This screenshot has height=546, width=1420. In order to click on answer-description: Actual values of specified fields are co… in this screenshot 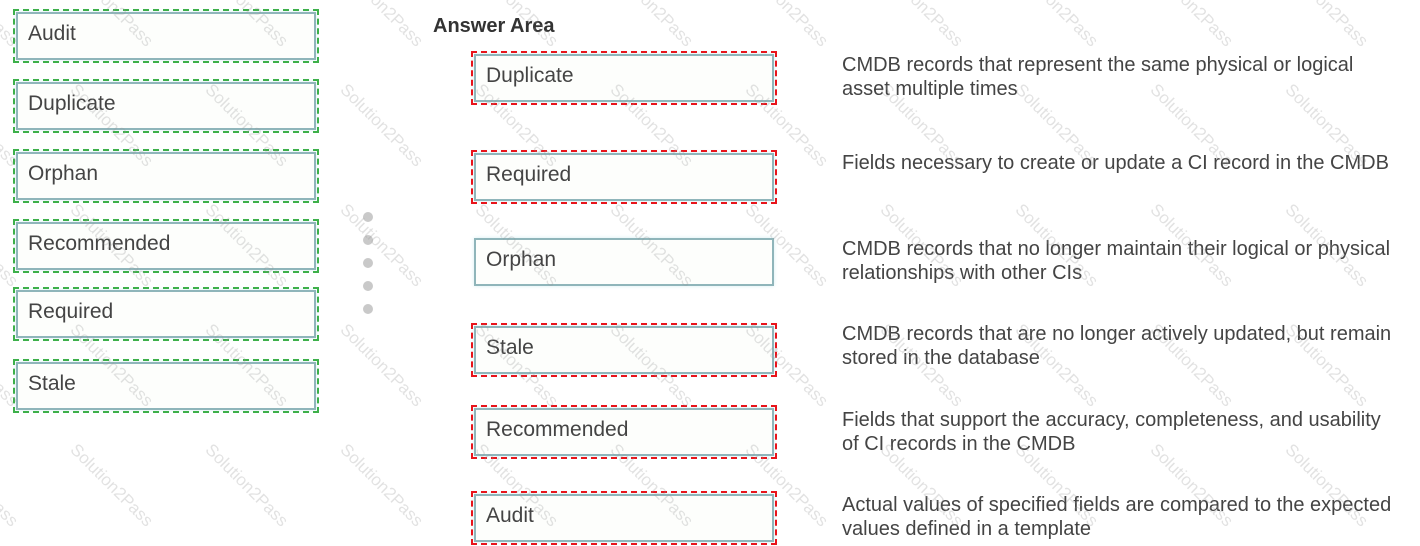, I will do `click(1117, 517)`.